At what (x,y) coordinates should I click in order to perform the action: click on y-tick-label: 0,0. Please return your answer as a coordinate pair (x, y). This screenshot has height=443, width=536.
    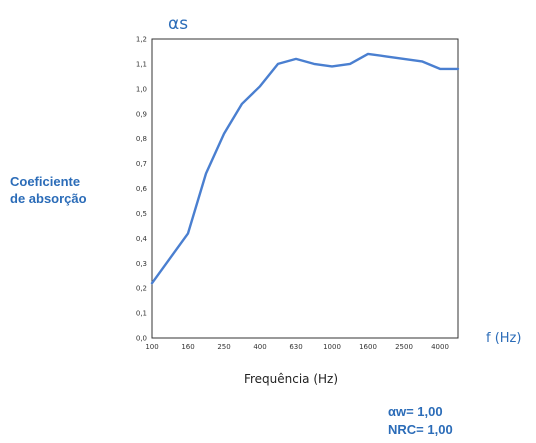
    Looking at the image, I should click on (141, 339).